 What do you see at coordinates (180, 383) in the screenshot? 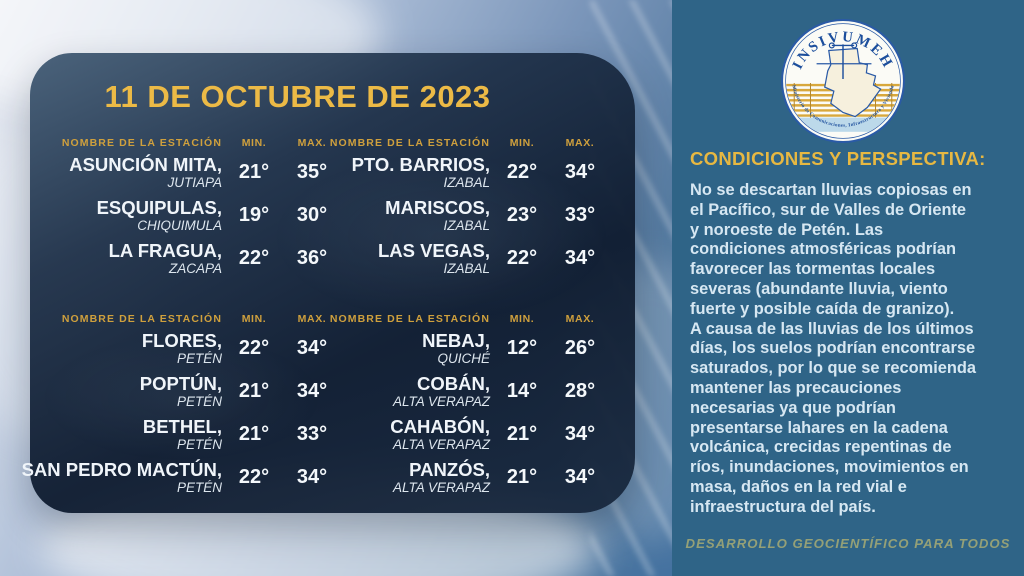
I see `station-name: POPTÚN,` at bounding box center [180, 383].